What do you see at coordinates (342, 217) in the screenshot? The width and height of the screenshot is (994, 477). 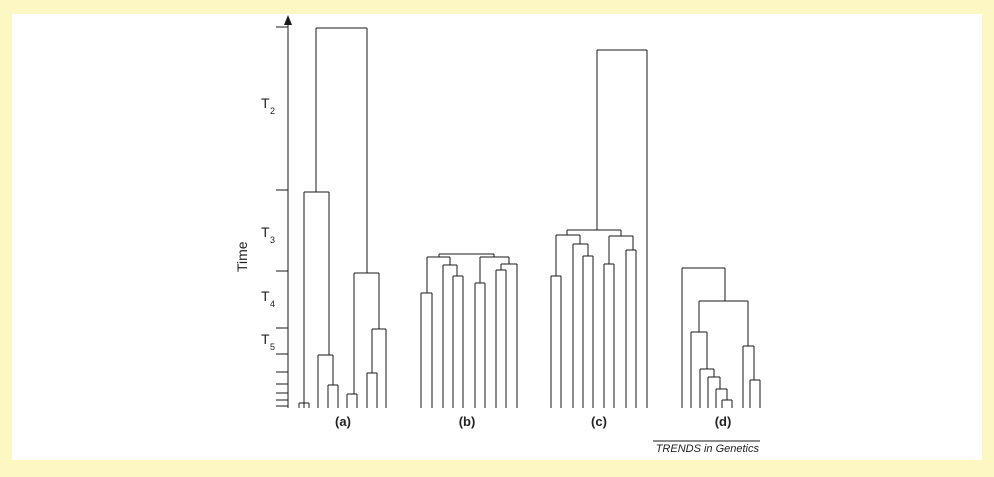 I see `tree-a` at bounding box center [342, 217].